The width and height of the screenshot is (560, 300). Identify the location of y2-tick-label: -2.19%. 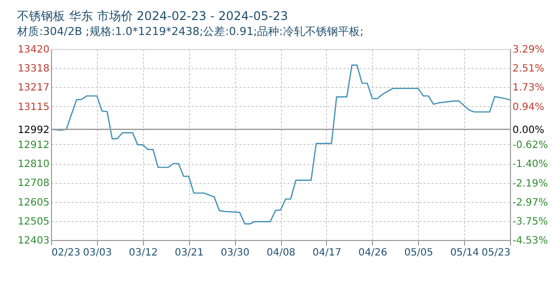
(530, 184).